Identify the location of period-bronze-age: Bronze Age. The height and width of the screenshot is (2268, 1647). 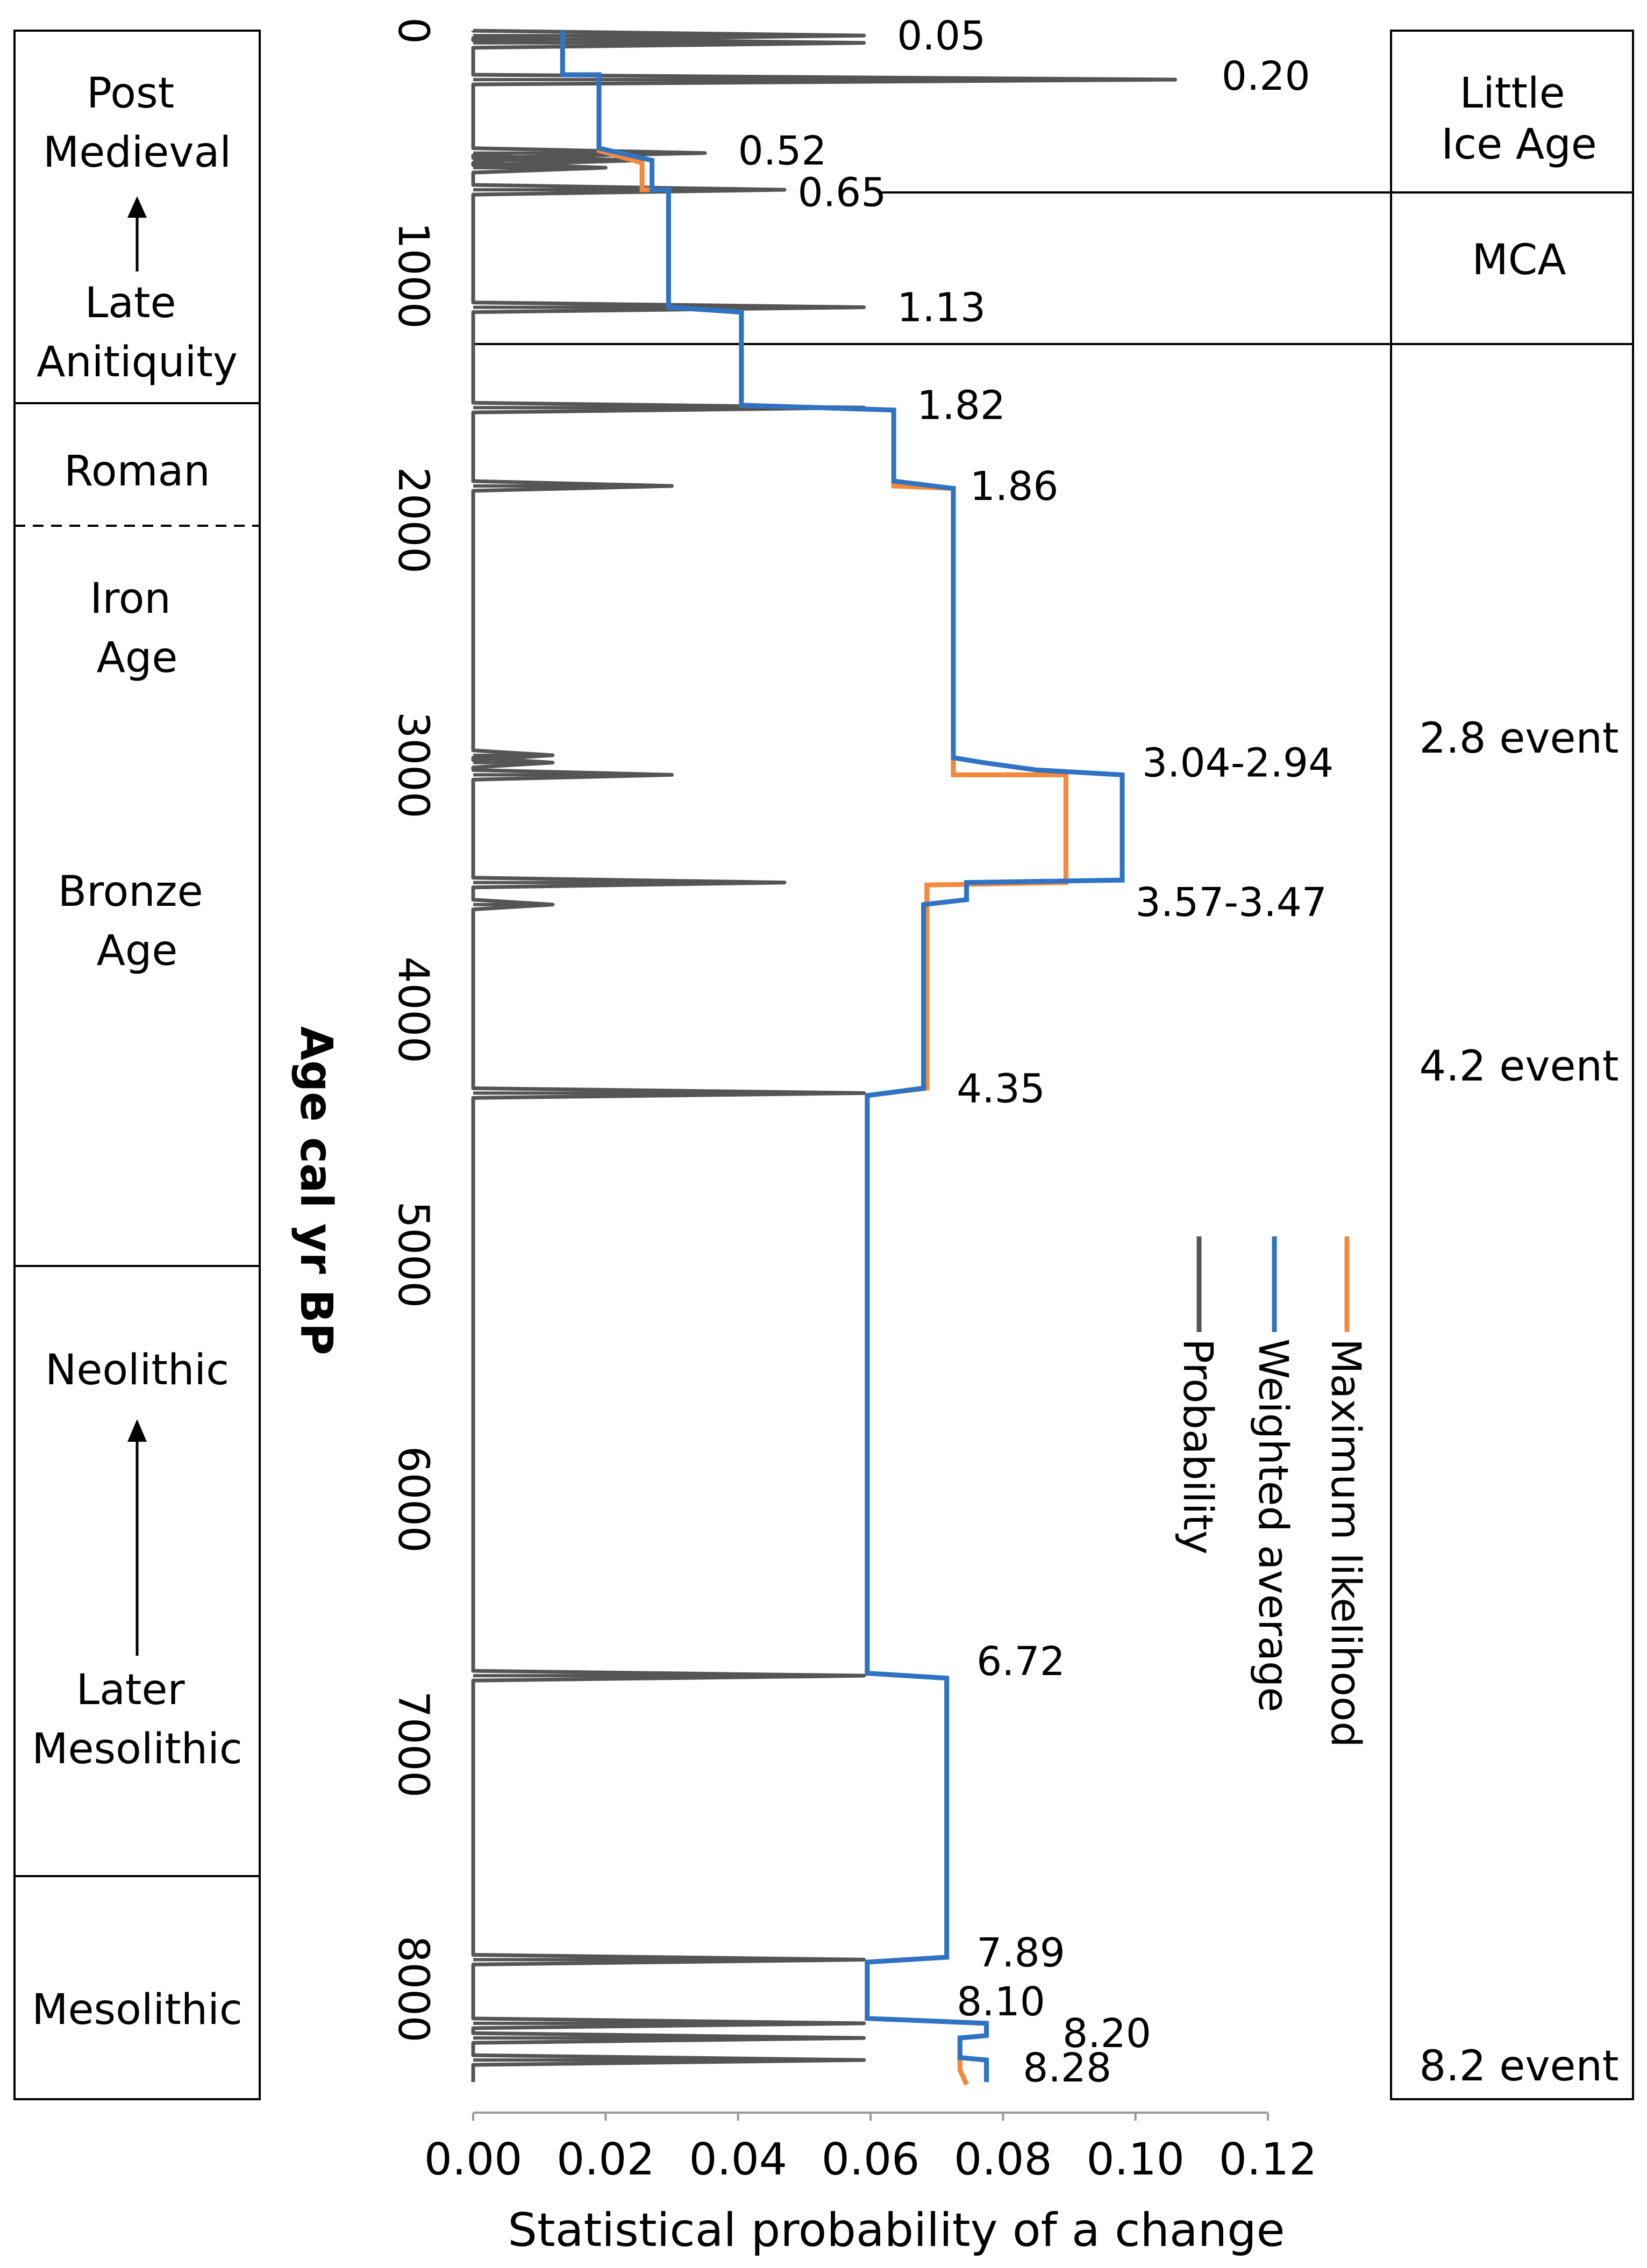
(137, 922).